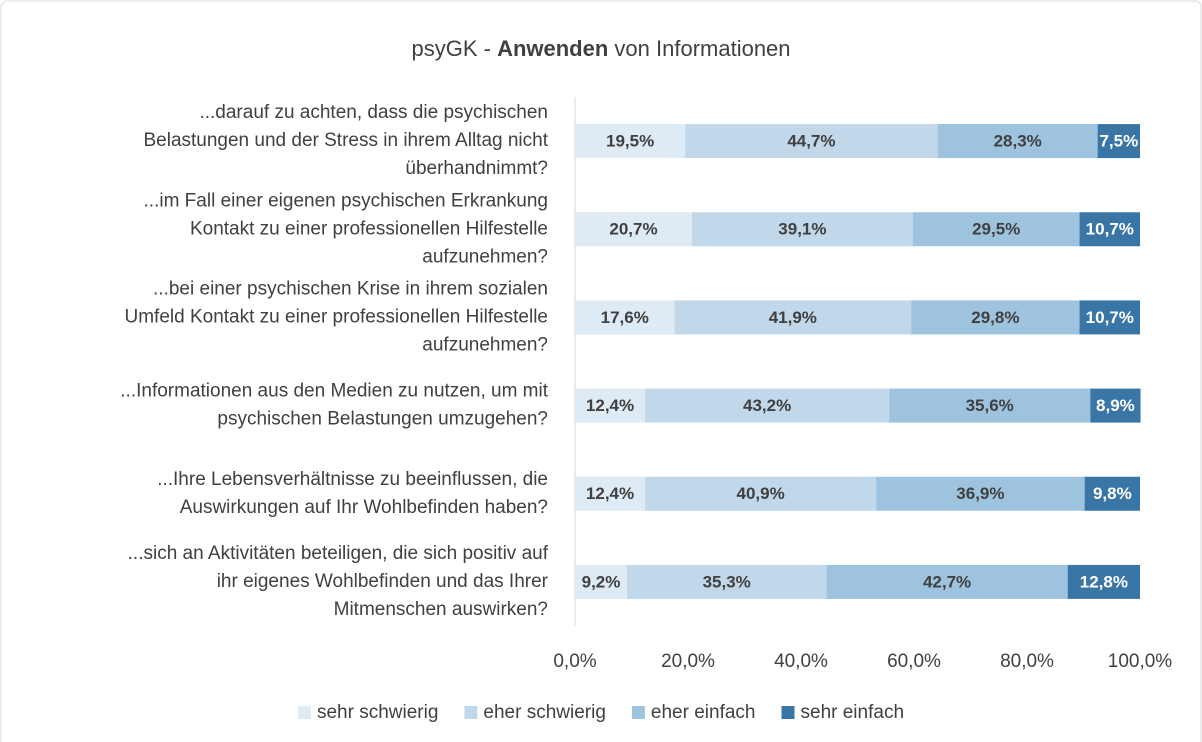 The width and height of the screenshot is (1202, 742). I want to click on x-tick-label: 20,0%, so click(688, 661).